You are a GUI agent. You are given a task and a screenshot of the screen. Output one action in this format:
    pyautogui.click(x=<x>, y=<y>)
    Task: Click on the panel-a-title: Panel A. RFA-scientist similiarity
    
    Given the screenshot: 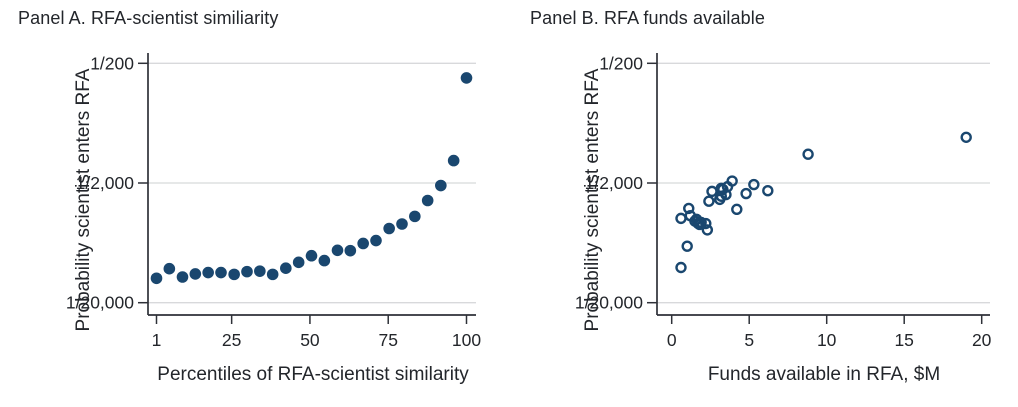 What is the action you would take?
    pyautogui.click(x=148, y=18)
    